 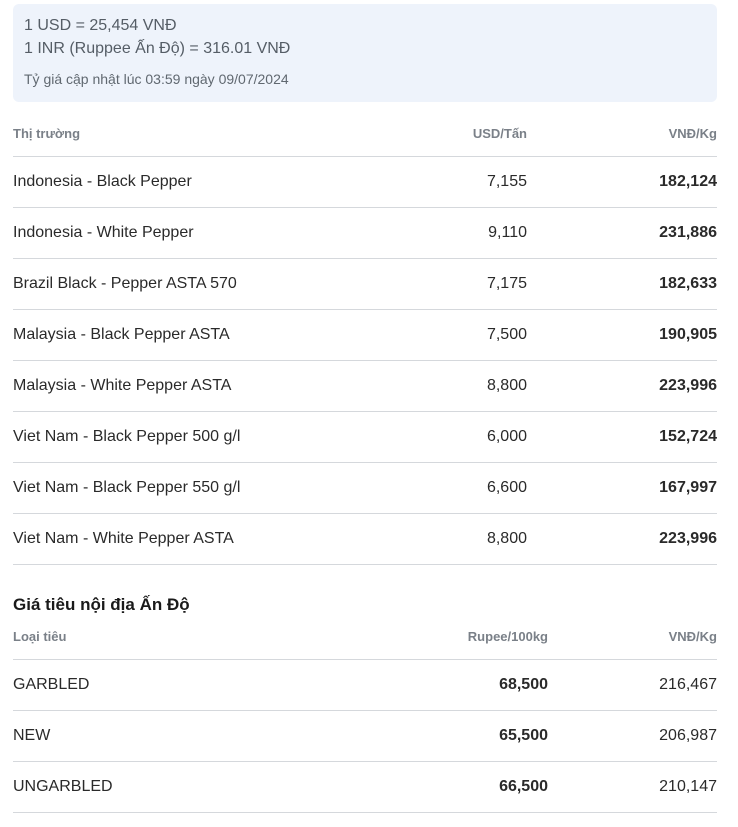 What do you see at coordinates (622, 284) in the screenshot?
I see `vnd-price: 182,633` at bounding box center [622, 284].